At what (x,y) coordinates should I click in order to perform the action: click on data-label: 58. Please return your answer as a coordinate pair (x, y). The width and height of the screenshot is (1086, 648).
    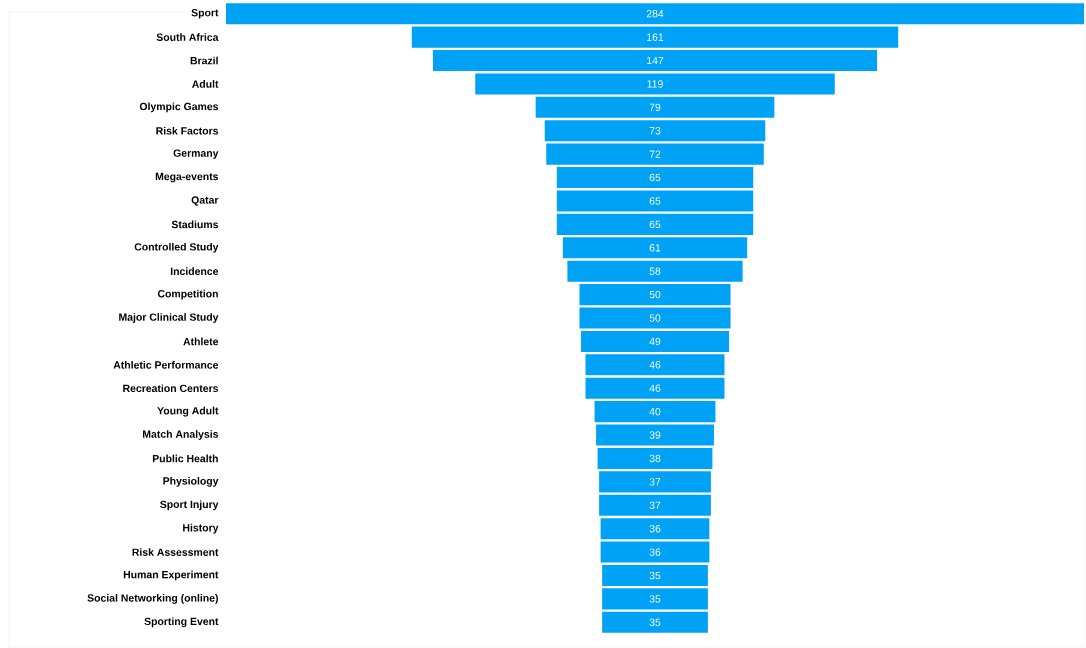
    Looking at the image, I should click on (655, 271).